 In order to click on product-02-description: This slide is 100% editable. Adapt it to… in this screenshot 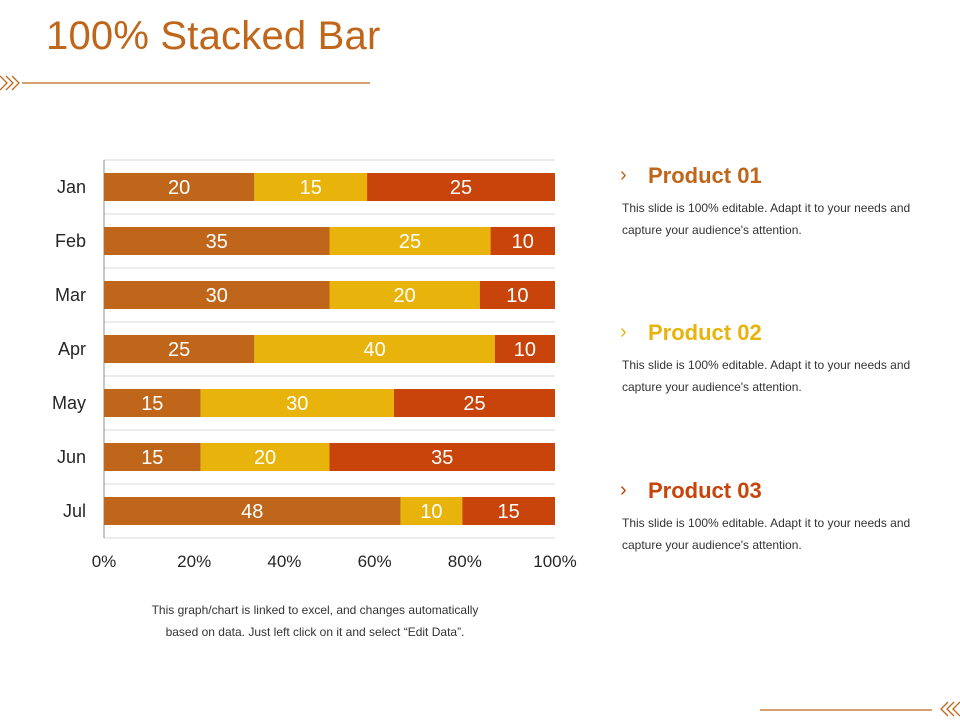, I will do `click(766, 376)`.